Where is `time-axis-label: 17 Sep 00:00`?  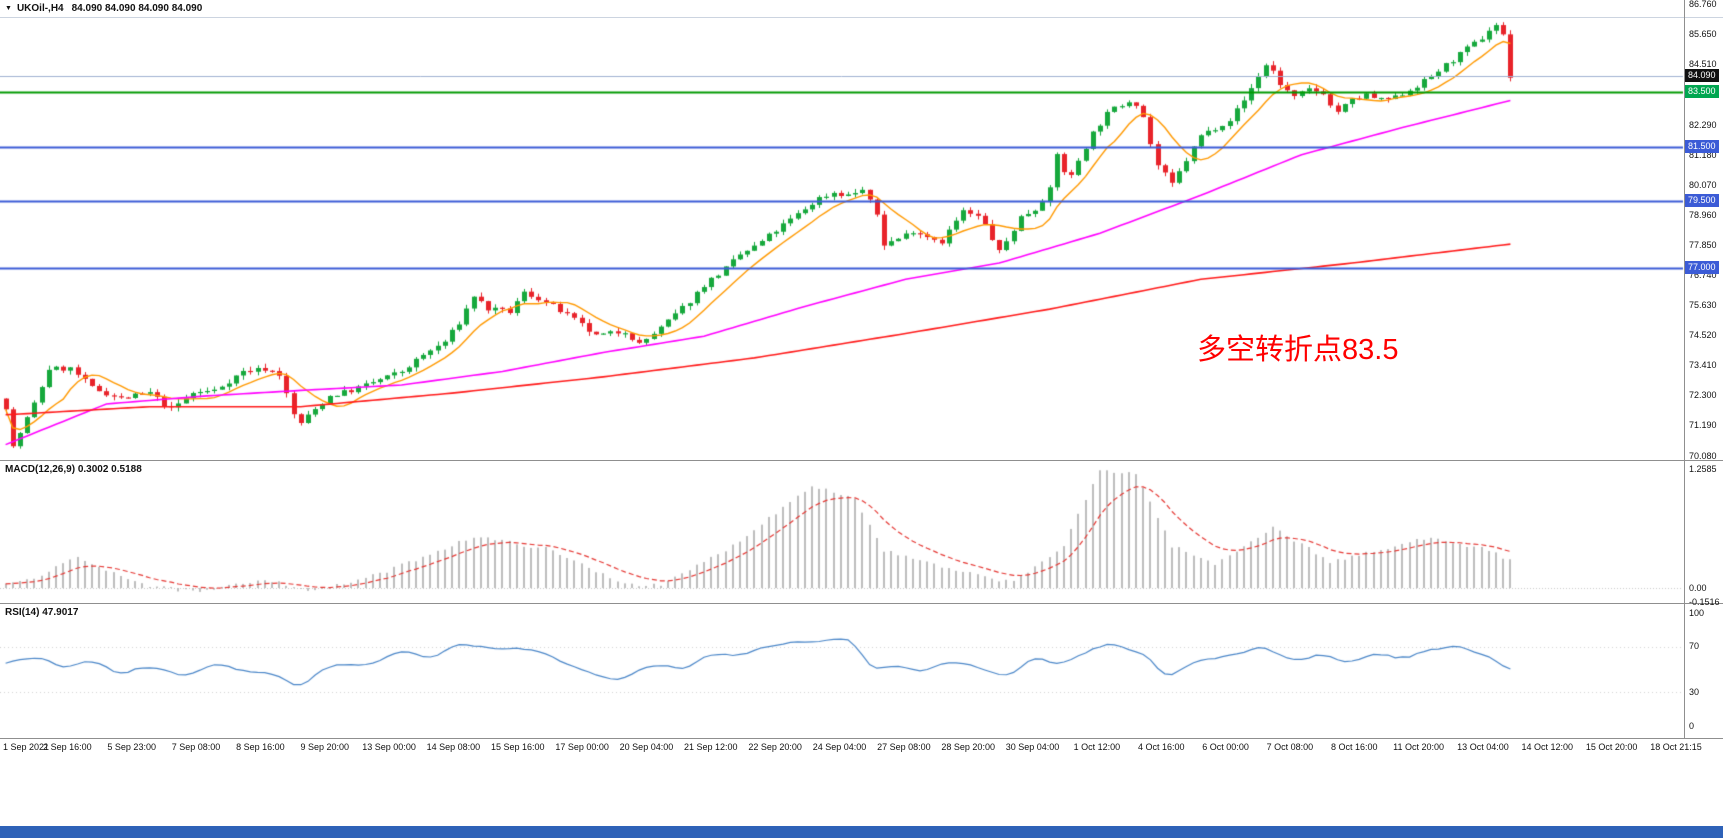
time-axis-label: 17 Sep 00:00 is located at coordinates (582, 747).